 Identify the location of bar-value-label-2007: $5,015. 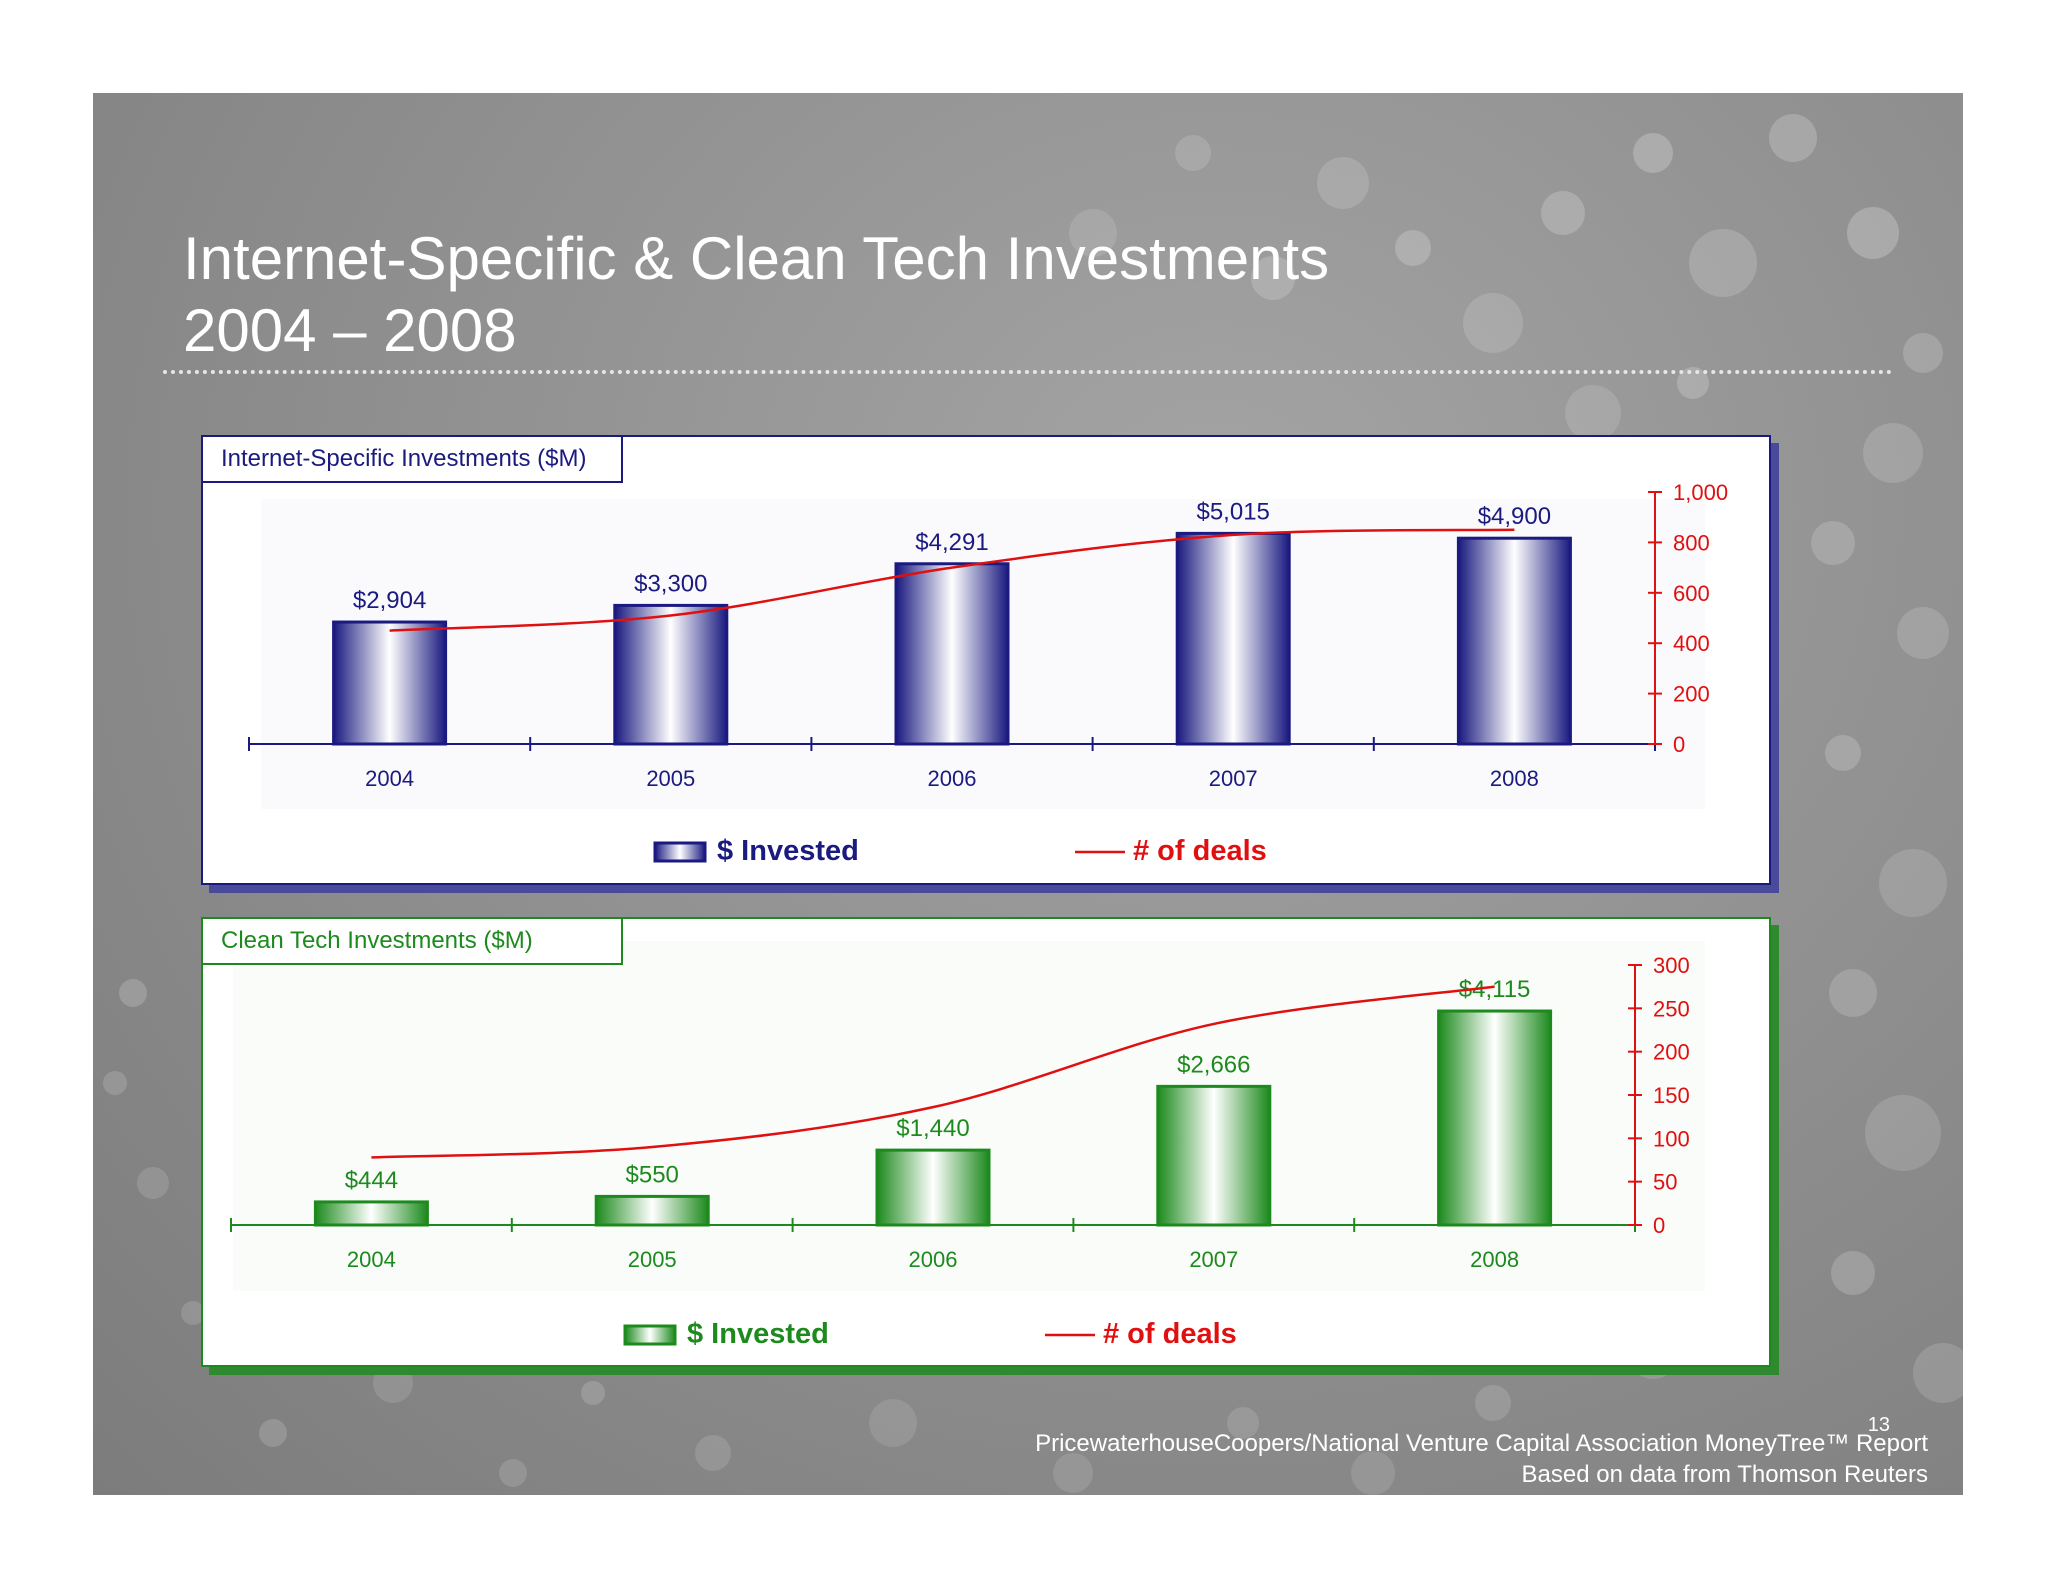
(1232, 511).